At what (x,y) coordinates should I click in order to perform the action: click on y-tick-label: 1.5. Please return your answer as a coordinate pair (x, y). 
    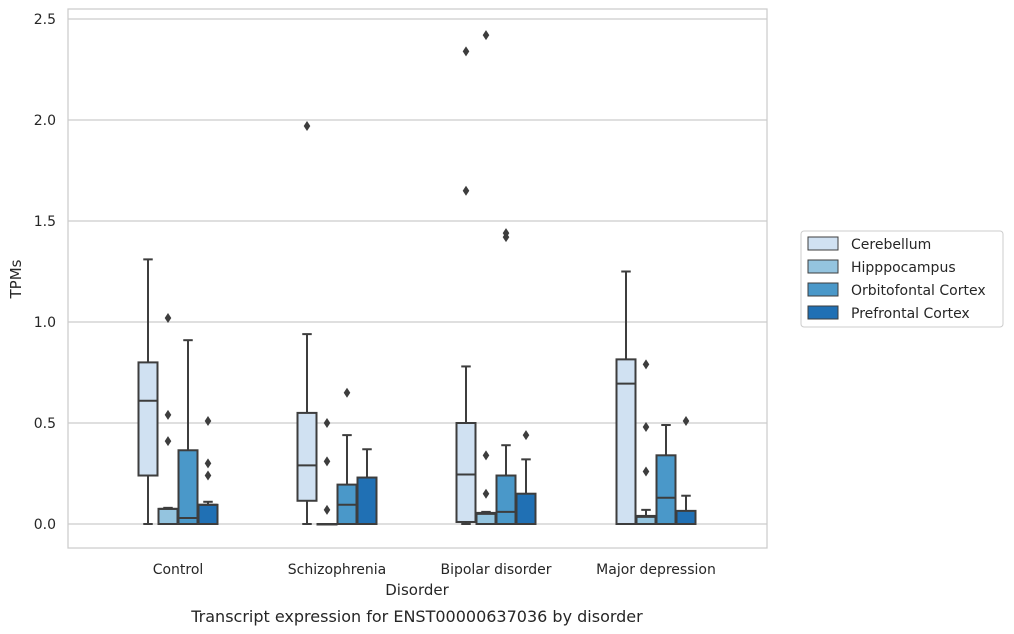
    Looking at the image, I should click on (45, 222).